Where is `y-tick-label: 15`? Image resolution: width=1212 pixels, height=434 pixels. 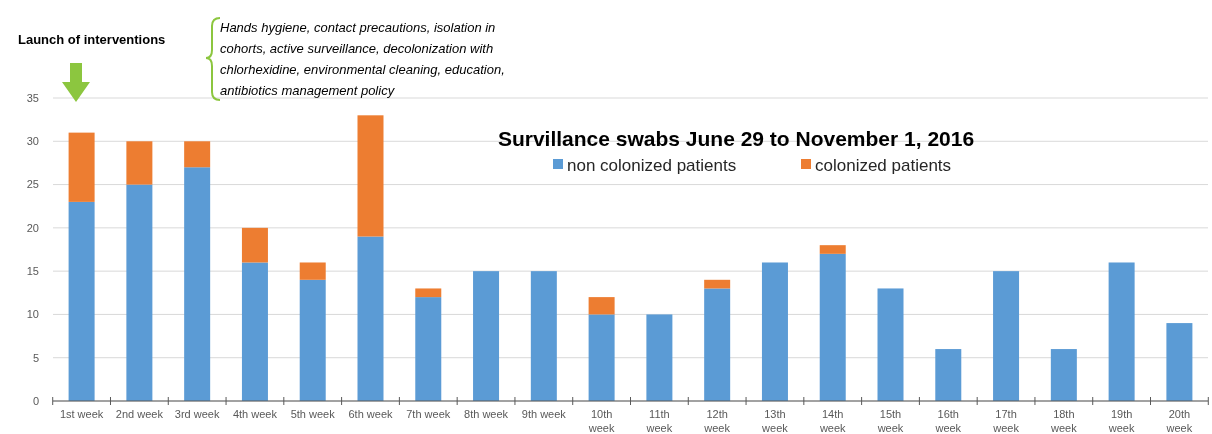 y-tick-label: 15 is located at coordinates (32, 270).